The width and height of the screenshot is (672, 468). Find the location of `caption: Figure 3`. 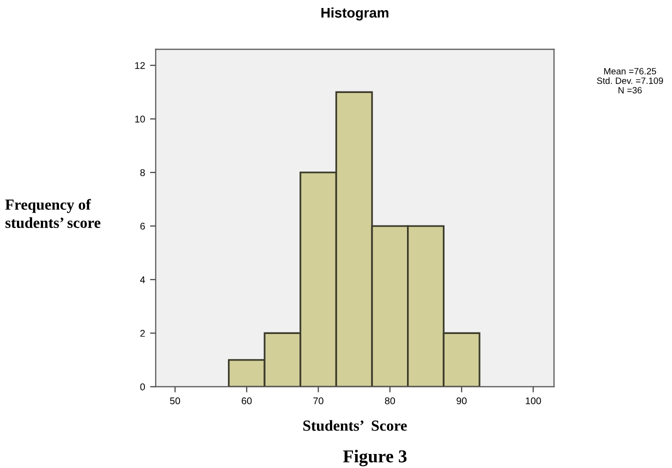

caption: Figure 3 is located at coordinates (375, 458).